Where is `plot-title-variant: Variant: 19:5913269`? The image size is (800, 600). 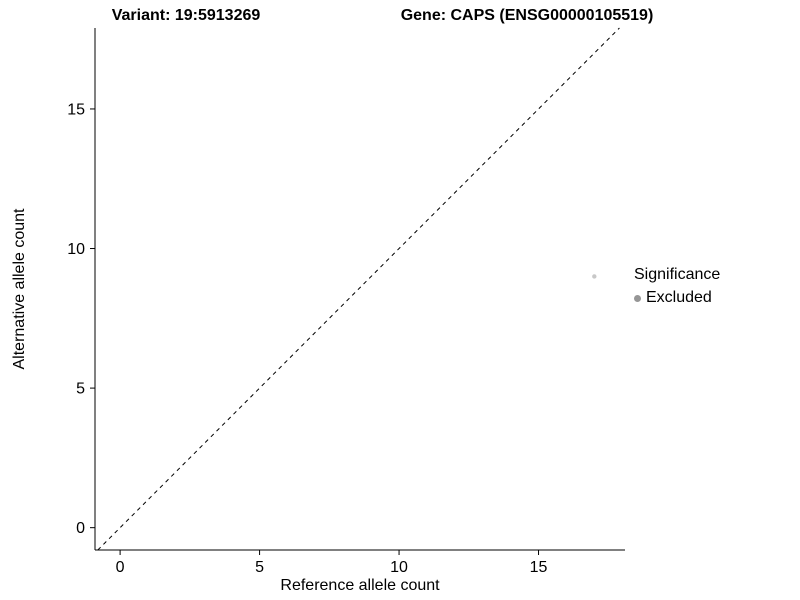
plot-title-variant: Variant: 19:5913269 is located at coordinates (186, 15).